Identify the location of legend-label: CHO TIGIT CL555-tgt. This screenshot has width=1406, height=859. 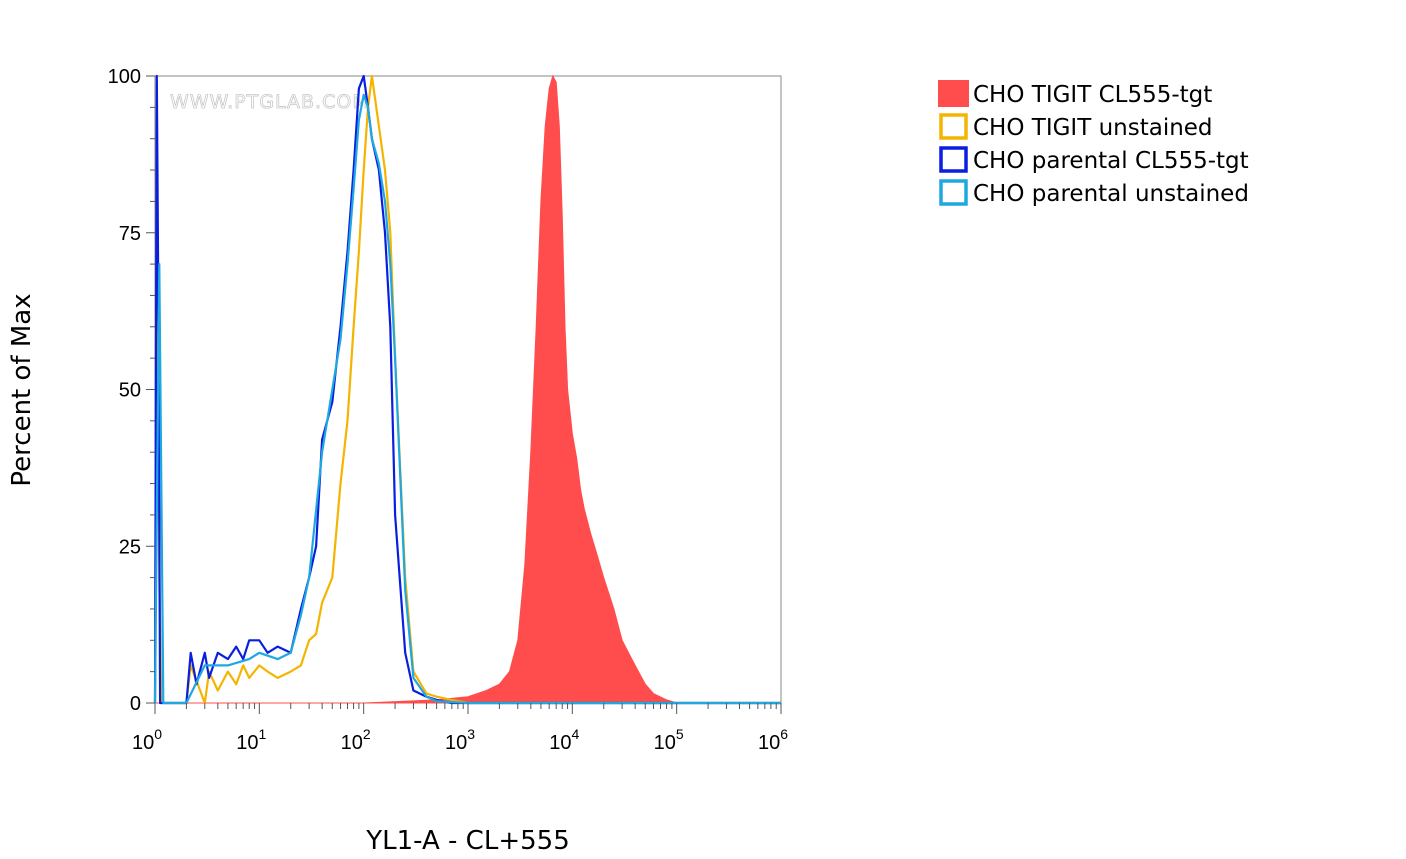
(1092, 95).